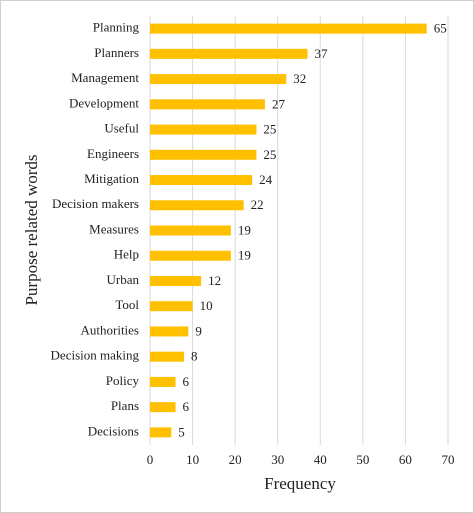  Describe the element at coordinates (104, 102) in the screenshot. I see `y-tick-label: Development` at that location.